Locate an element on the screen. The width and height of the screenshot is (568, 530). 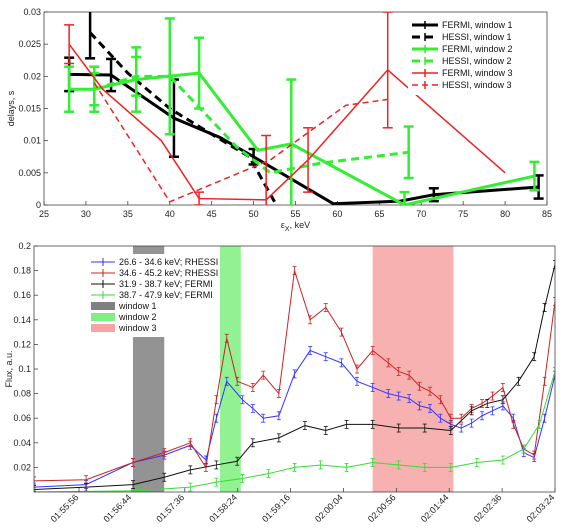
y-tick-label: 0.18 is located at coordinates (22, 271).